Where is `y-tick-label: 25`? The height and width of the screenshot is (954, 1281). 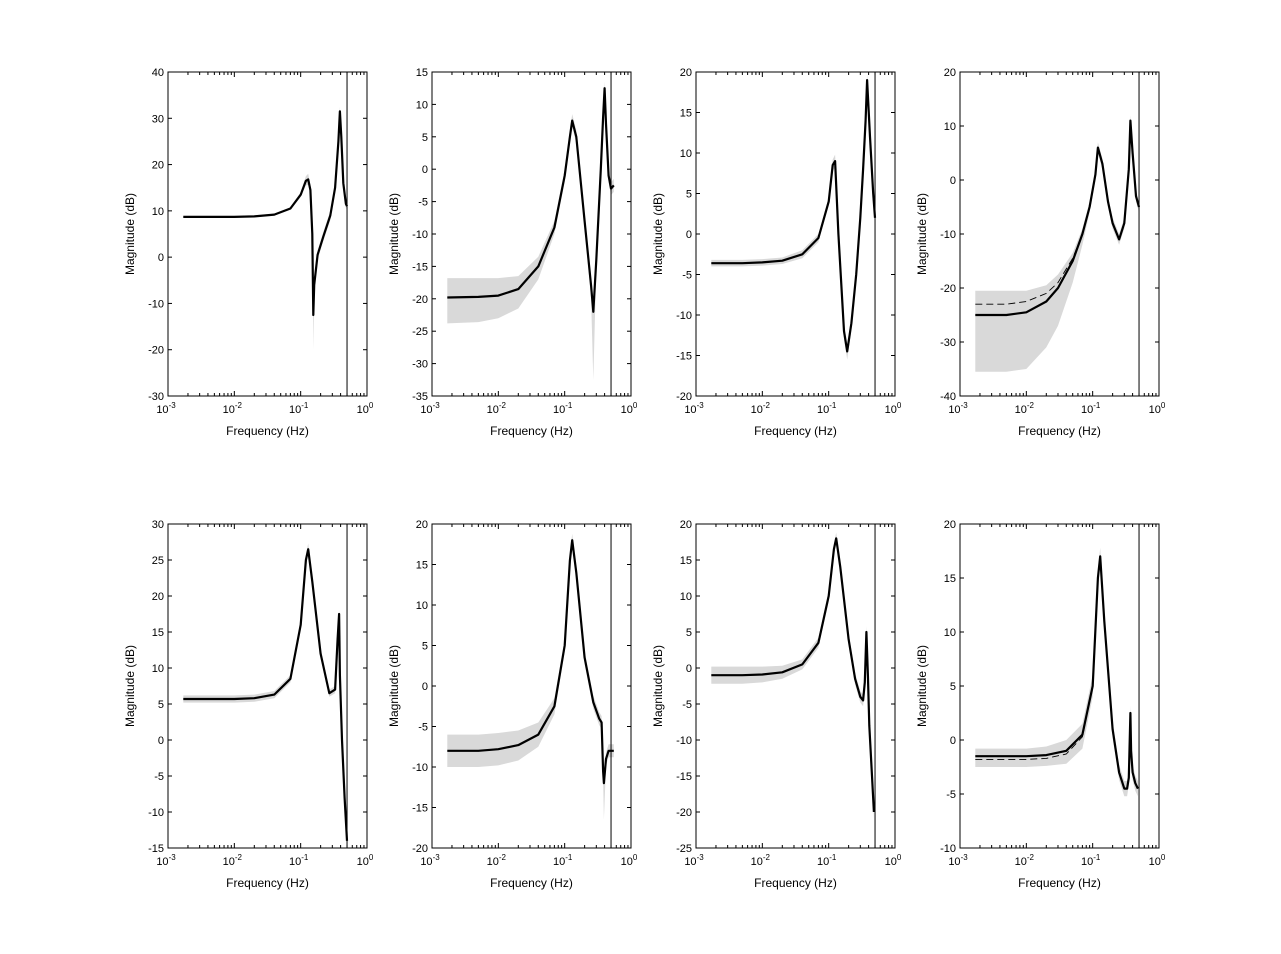
y-tick-label: 25 is located at coordinates (158, 561).